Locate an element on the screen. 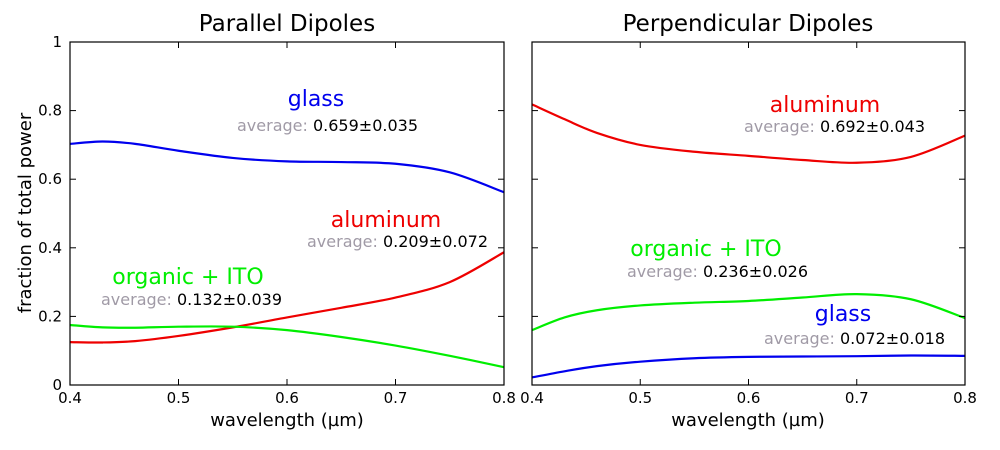 The image size is (1000, 450). series-average-label: average: 0.659±0.035 is located at coordinates (327, 125).